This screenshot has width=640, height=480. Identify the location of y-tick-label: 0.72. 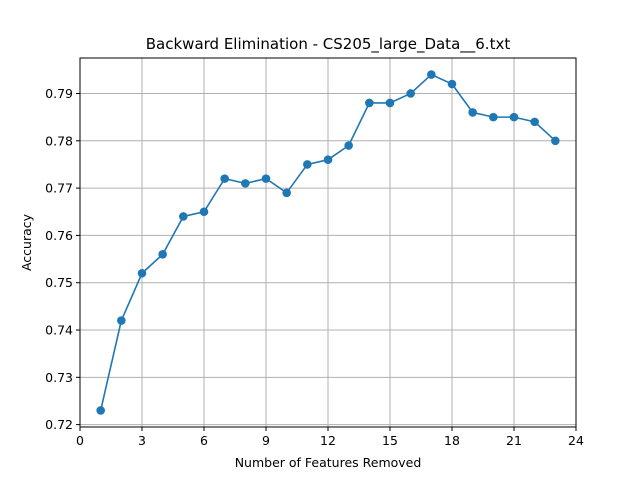
(59, 424).